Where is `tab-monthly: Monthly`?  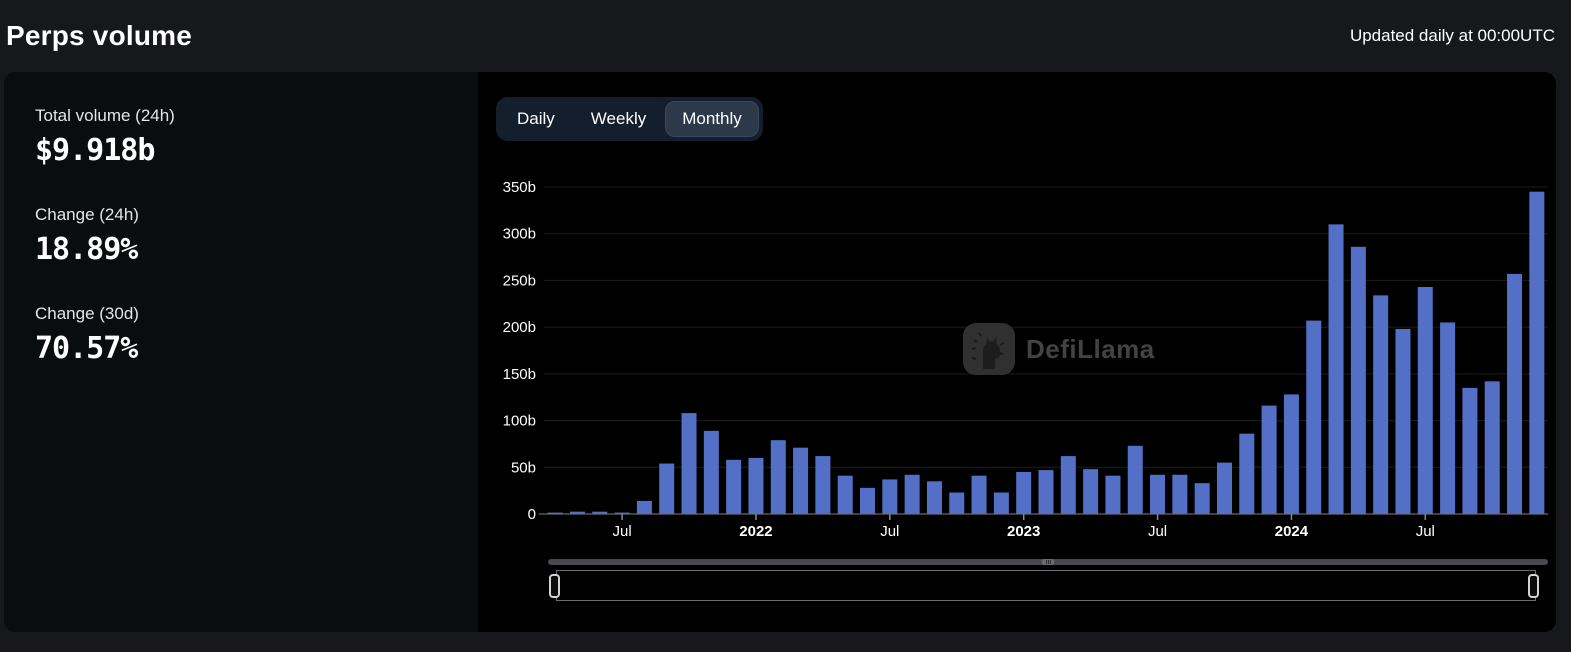
tab-monthly: Monthly is located at coordinates (712, 119).